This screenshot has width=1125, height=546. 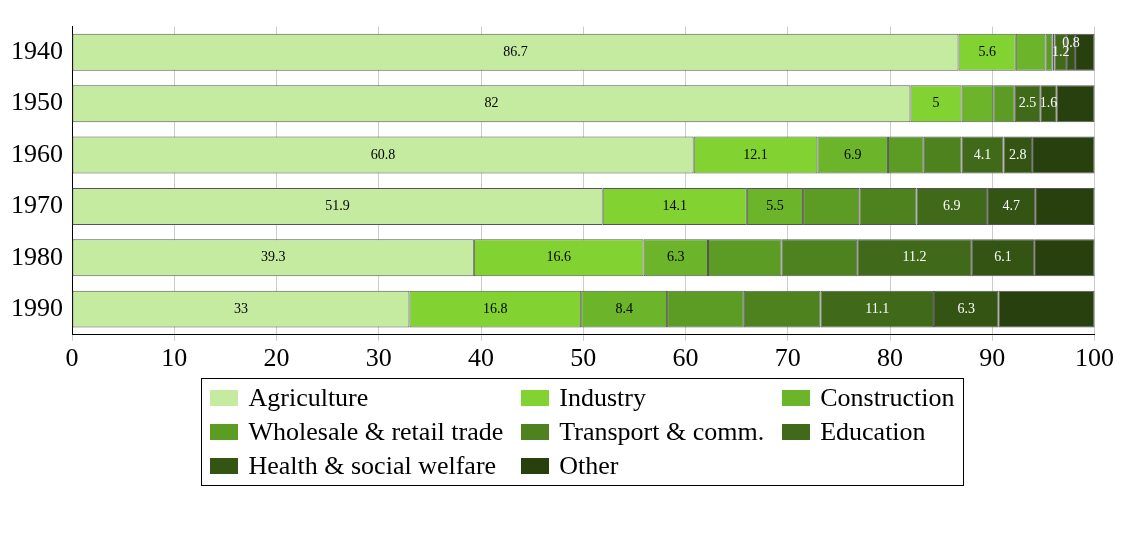 What do you see at coordinates (372, 466) in the screenshot?
I see `legend-label: Health & social welfare` at bounding box center [372, 466].